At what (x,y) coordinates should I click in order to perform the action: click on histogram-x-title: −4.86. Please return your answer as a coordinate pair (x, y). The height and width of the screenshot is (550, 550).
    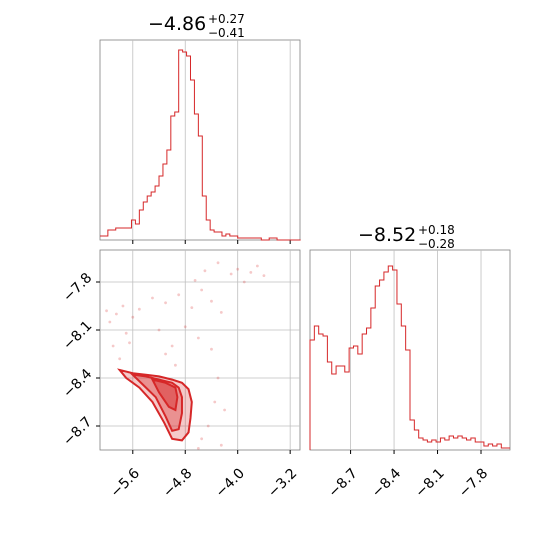
    Looking at the image, I should click on (177, 24).